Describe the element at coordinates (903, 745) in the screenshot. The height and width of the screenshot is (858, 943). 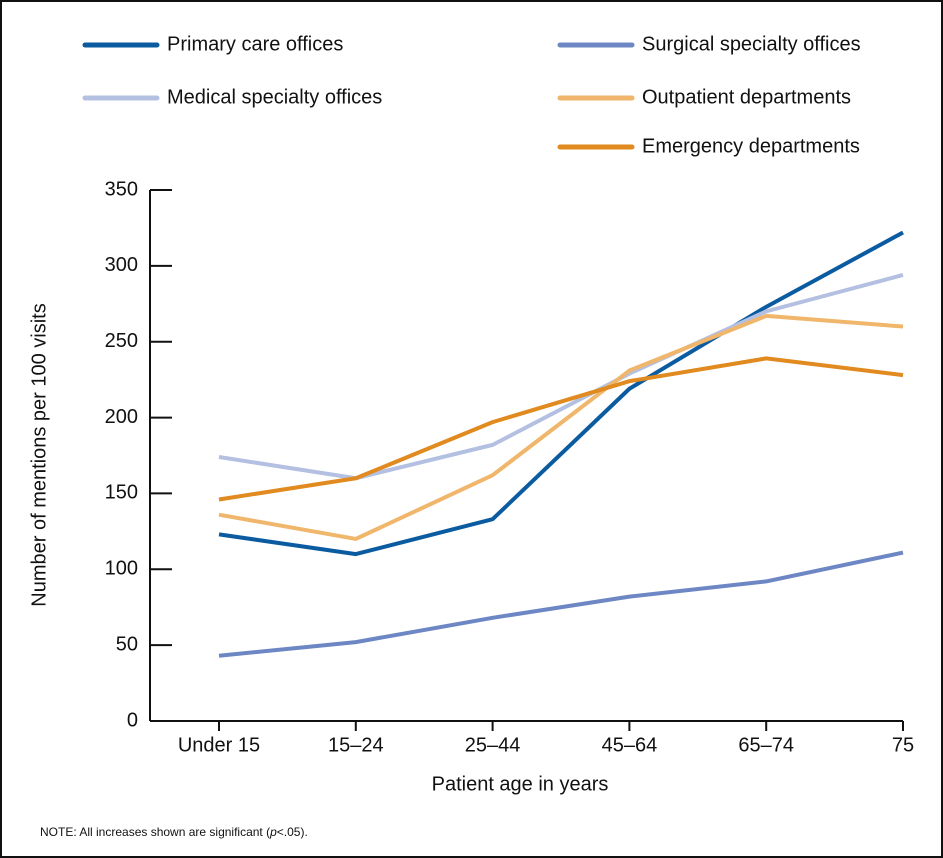
I see `x-tick-label: 75` at that location.